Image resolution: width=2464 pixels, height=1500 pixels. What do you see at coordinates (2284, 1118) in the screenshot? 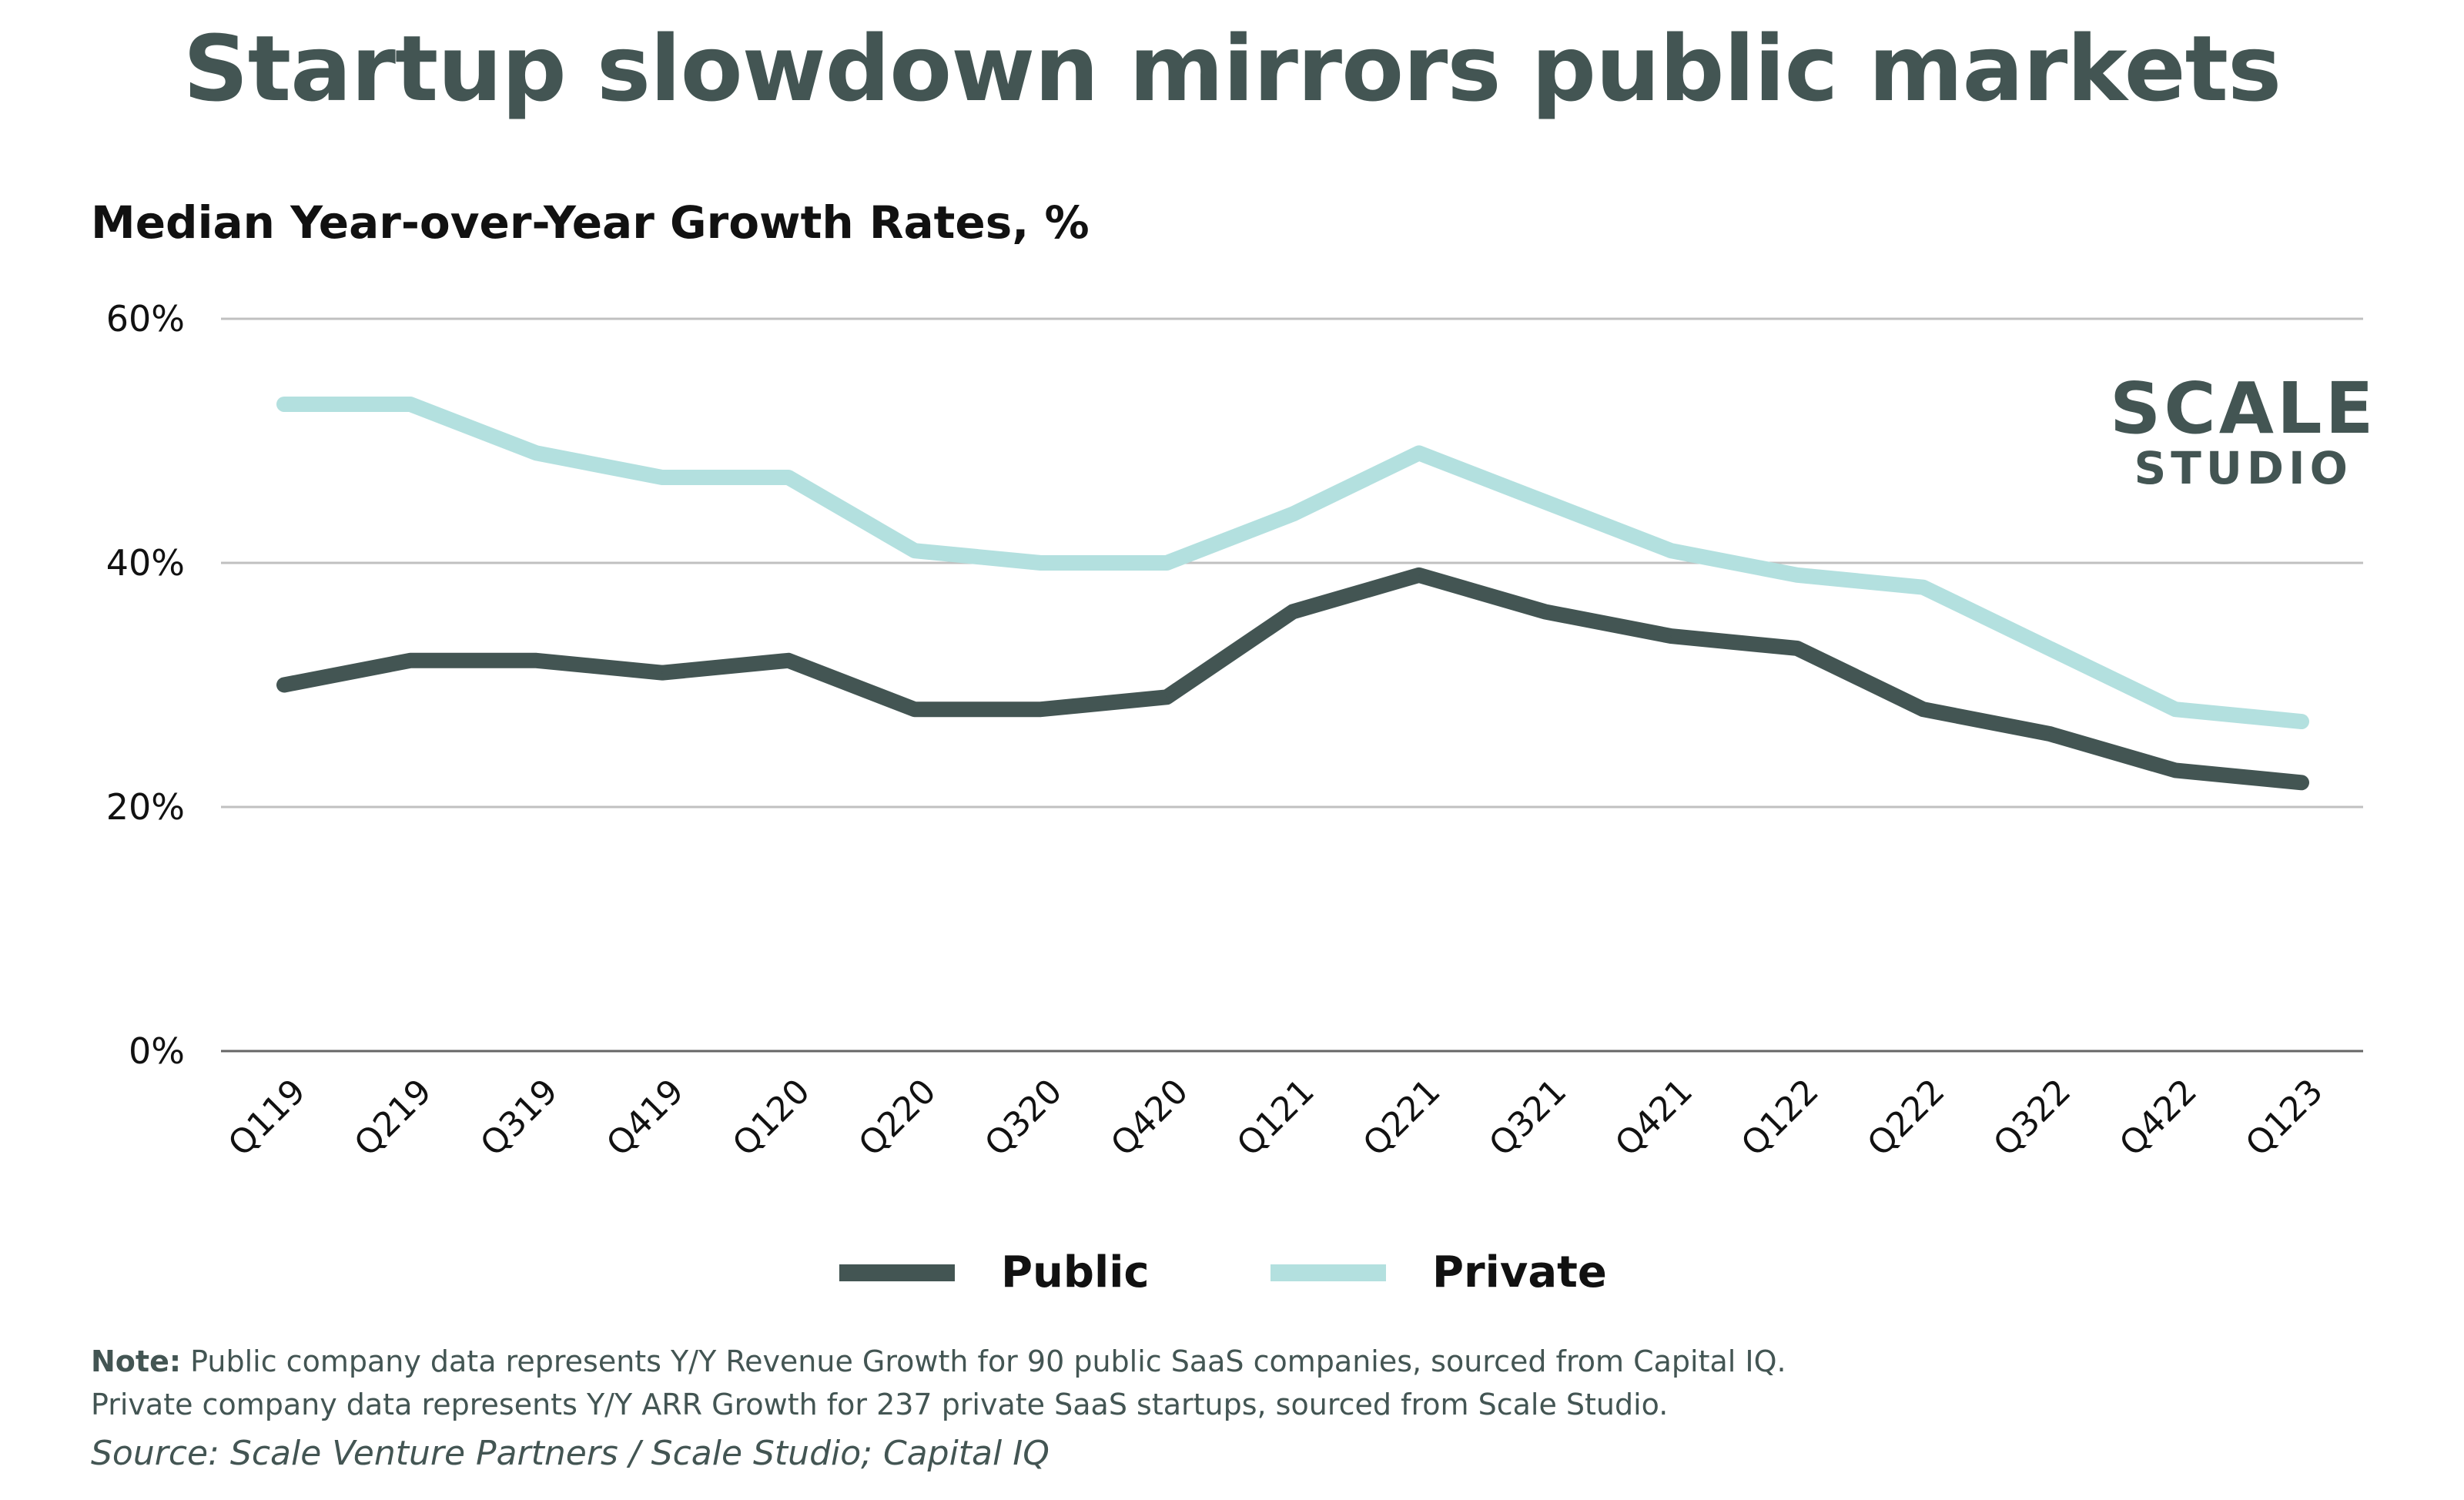
I see `x-tick-label: Q123` at bounding box center [2284, 1118].